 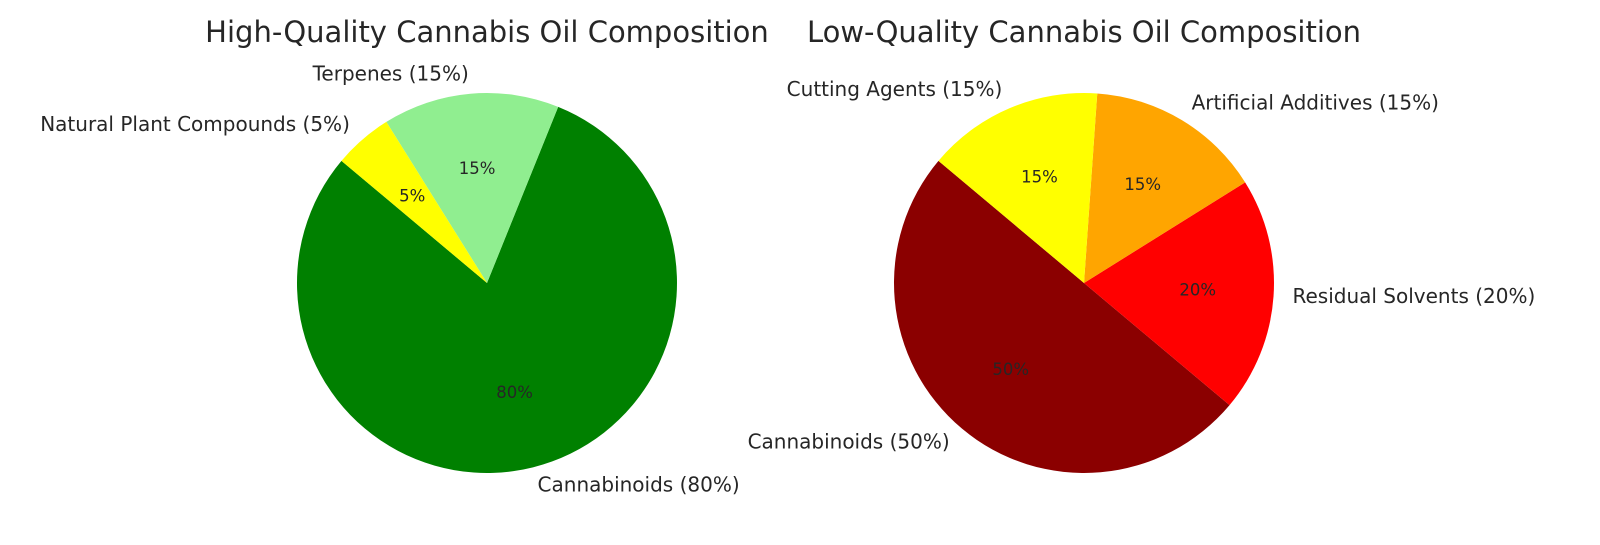 I want to click on low-quality-pct-label-residual-solvents: 20%, so click(x=1197, y=289).